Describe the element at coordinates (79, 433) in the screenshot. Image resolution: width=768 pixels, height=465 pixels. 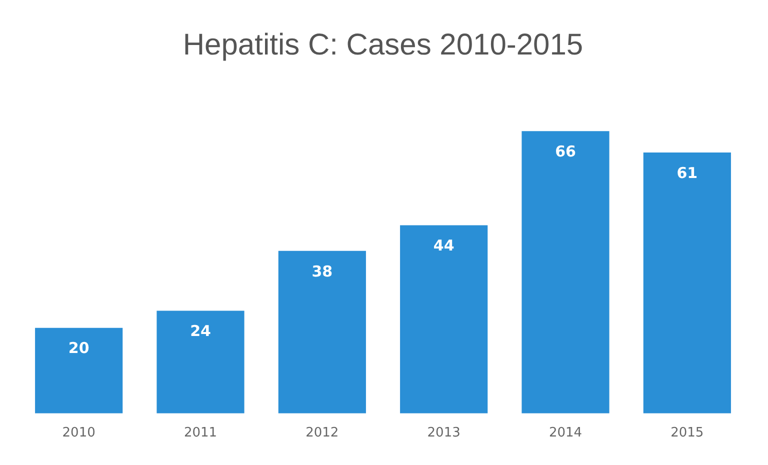
I see `x-tick-label: 2010` at that location.